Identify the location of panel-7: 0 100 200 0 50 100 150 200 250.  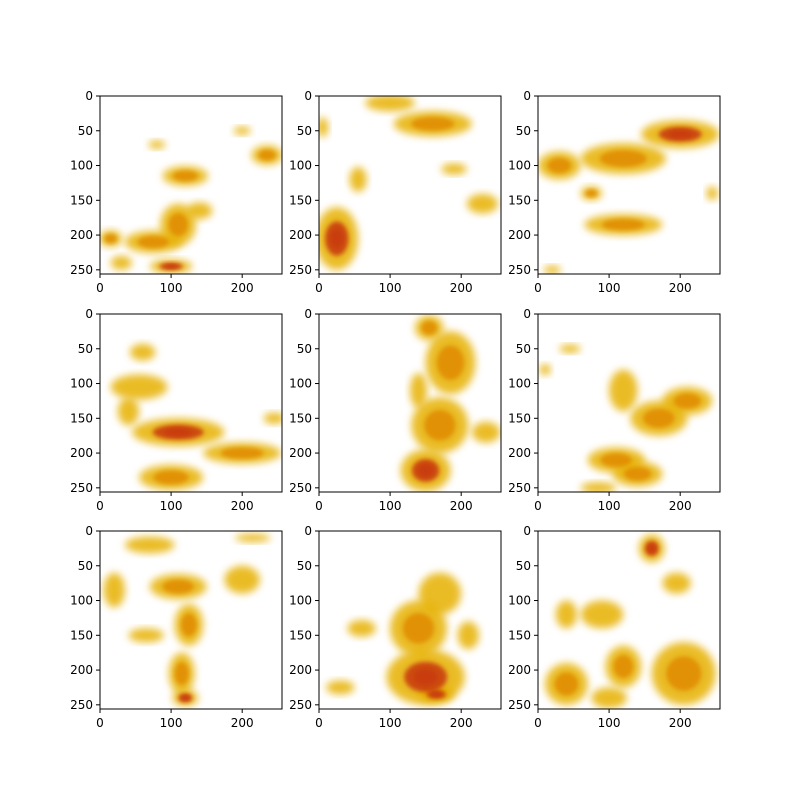
(176, 627).